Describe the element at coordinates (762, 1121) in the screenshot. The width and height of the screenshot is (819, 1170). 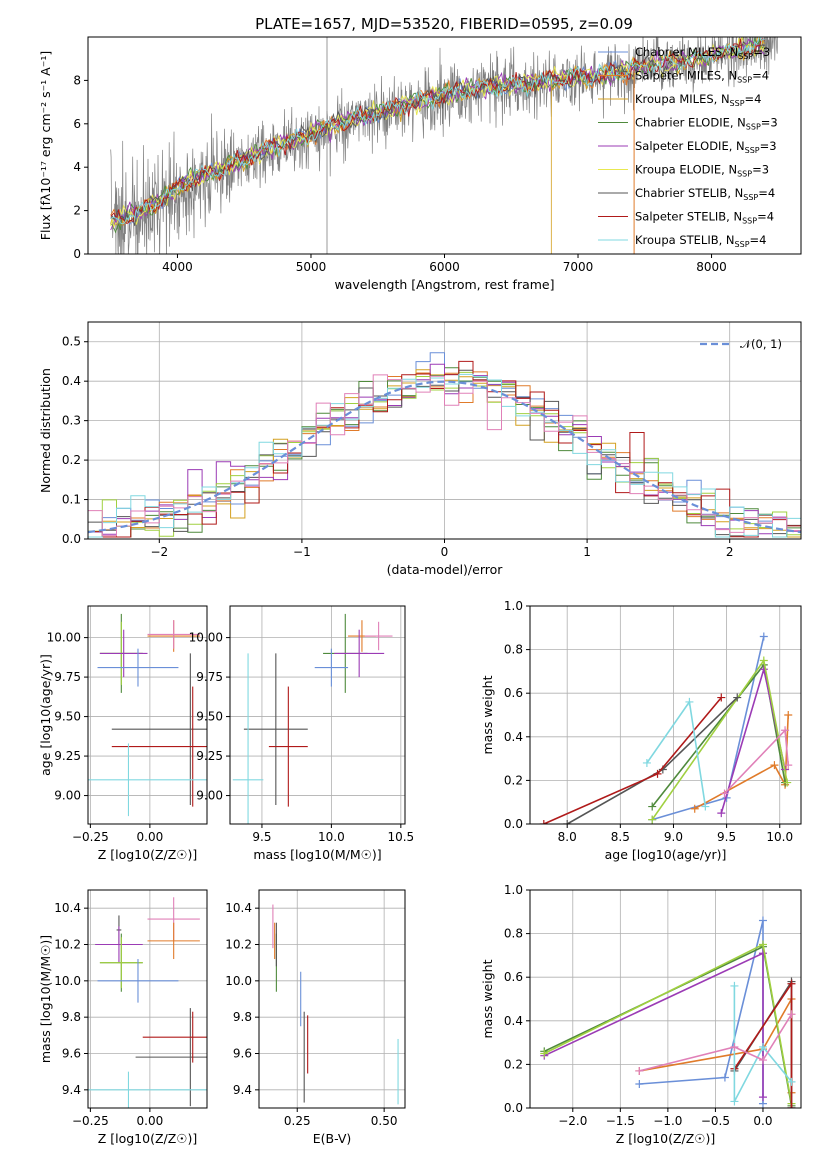
I see `weight-vs-Z-xtick-label: 0.0` at that location.